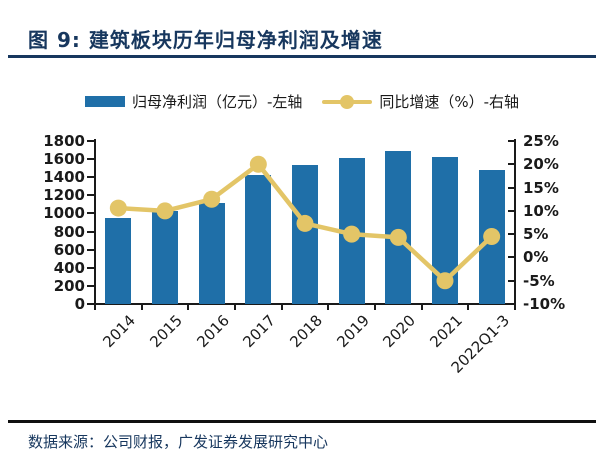 Image resolution: width=604 pixels, height=470 pixels. I want to click on x-axis, so click(305, 304).